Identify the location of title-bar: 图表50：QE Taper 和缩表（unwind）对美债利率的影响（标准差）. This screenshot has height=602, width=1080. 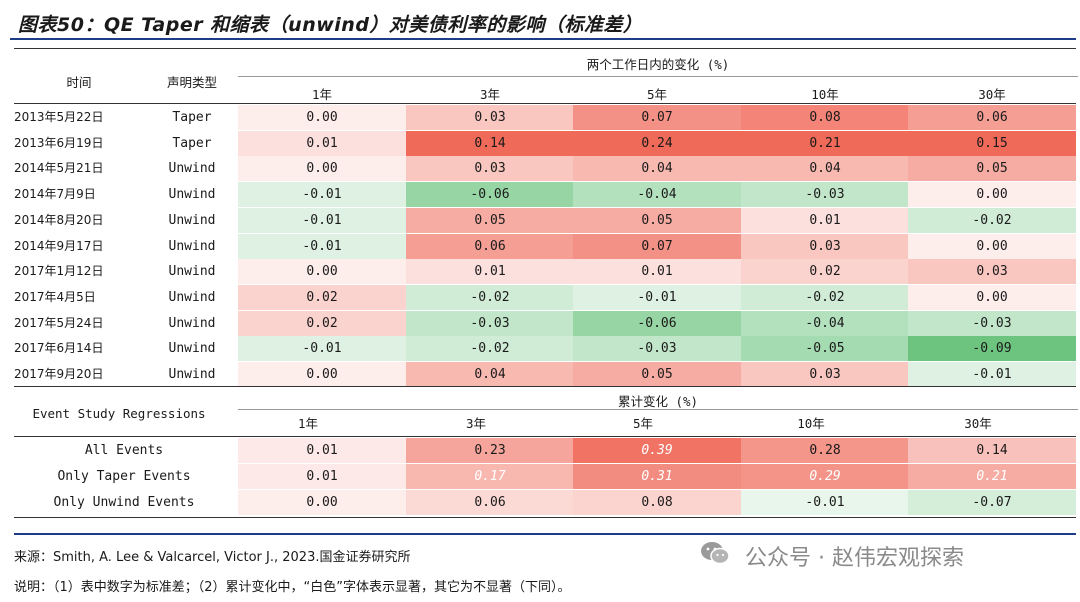
(543, 22).